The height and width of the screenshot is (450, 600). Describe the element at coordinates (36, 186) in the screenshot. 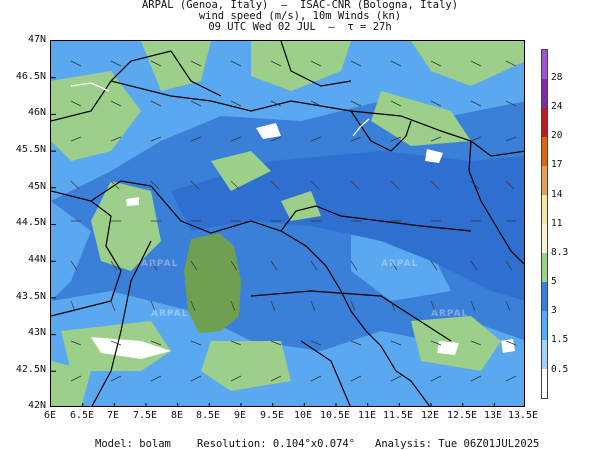

I see `lat-label: 45N` at that location.